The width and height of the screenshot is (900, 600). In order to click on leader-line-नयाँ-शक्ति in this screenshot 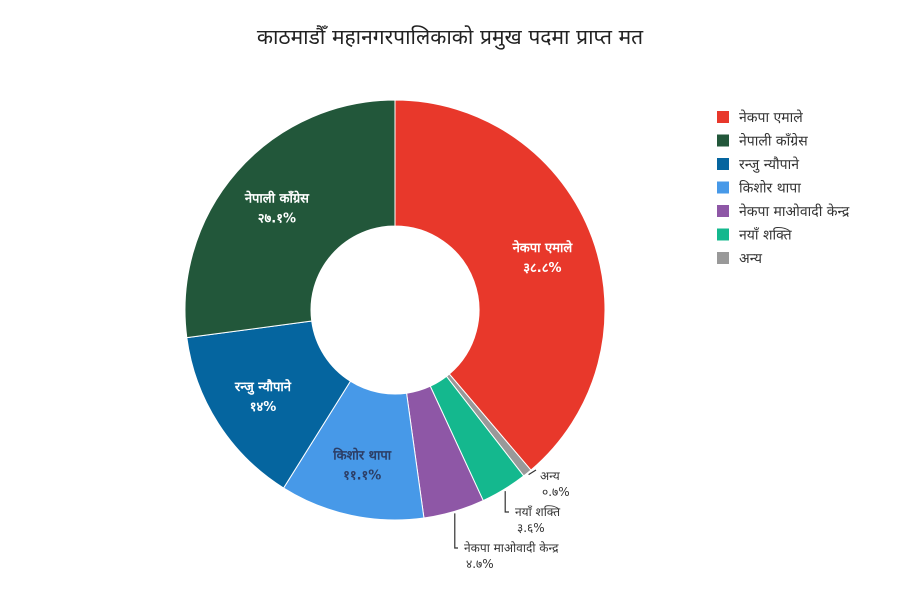, I will do `click(506, 502)`.